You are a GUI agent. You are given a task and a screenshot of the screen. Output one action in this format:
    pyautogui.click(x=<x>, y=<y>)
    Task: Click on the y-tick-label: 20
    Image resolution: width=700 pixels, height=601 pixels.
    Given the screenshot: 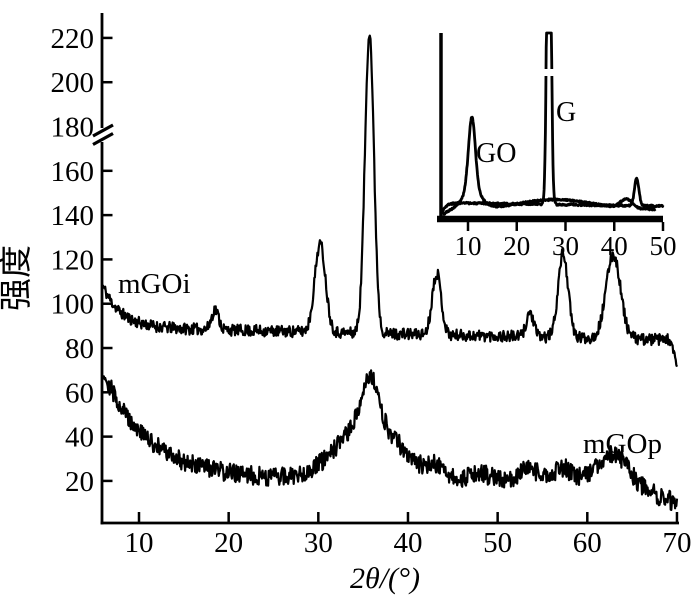 What is the action you would take?
    pyautogui.click(x=79, y=482)
    